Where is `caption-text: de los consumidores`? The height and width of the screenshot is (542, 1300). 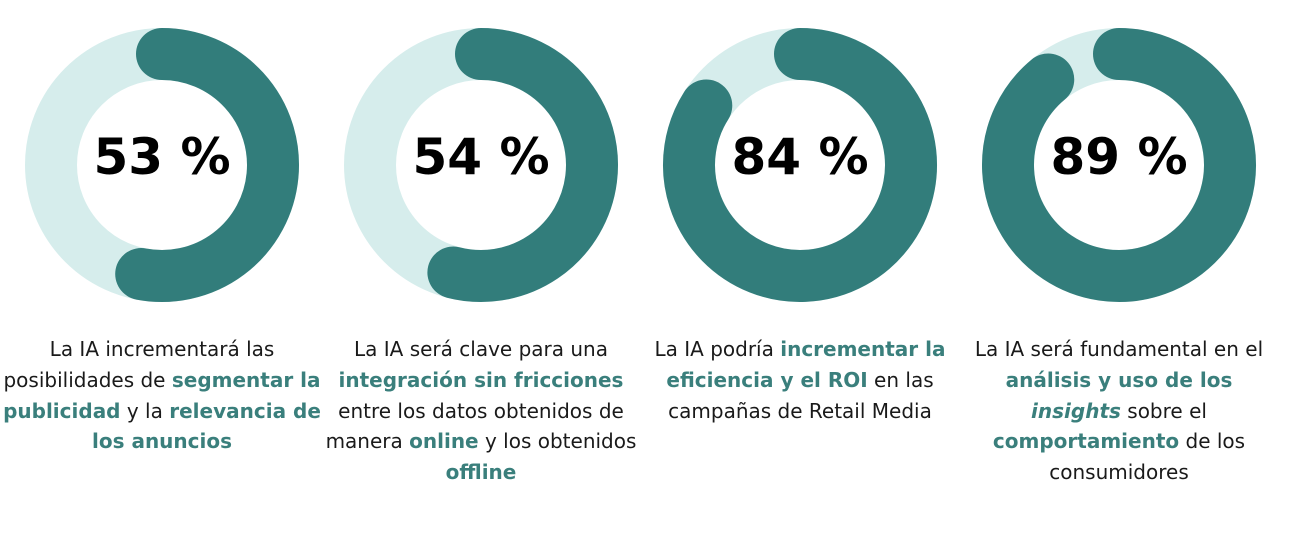
caption-text: de los consumidores is located at coordinates (1147, 457).